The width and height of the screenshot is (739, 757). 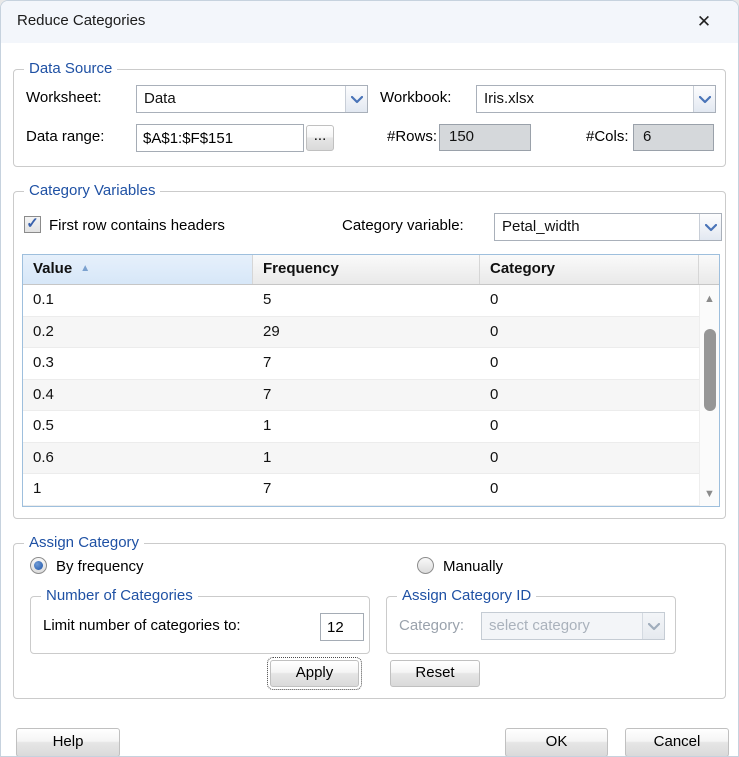 What do you see at coordinates (709, 299) in the screenshot?
I see `scroll-up-icon: ▲` at bounding box center [709, 299].